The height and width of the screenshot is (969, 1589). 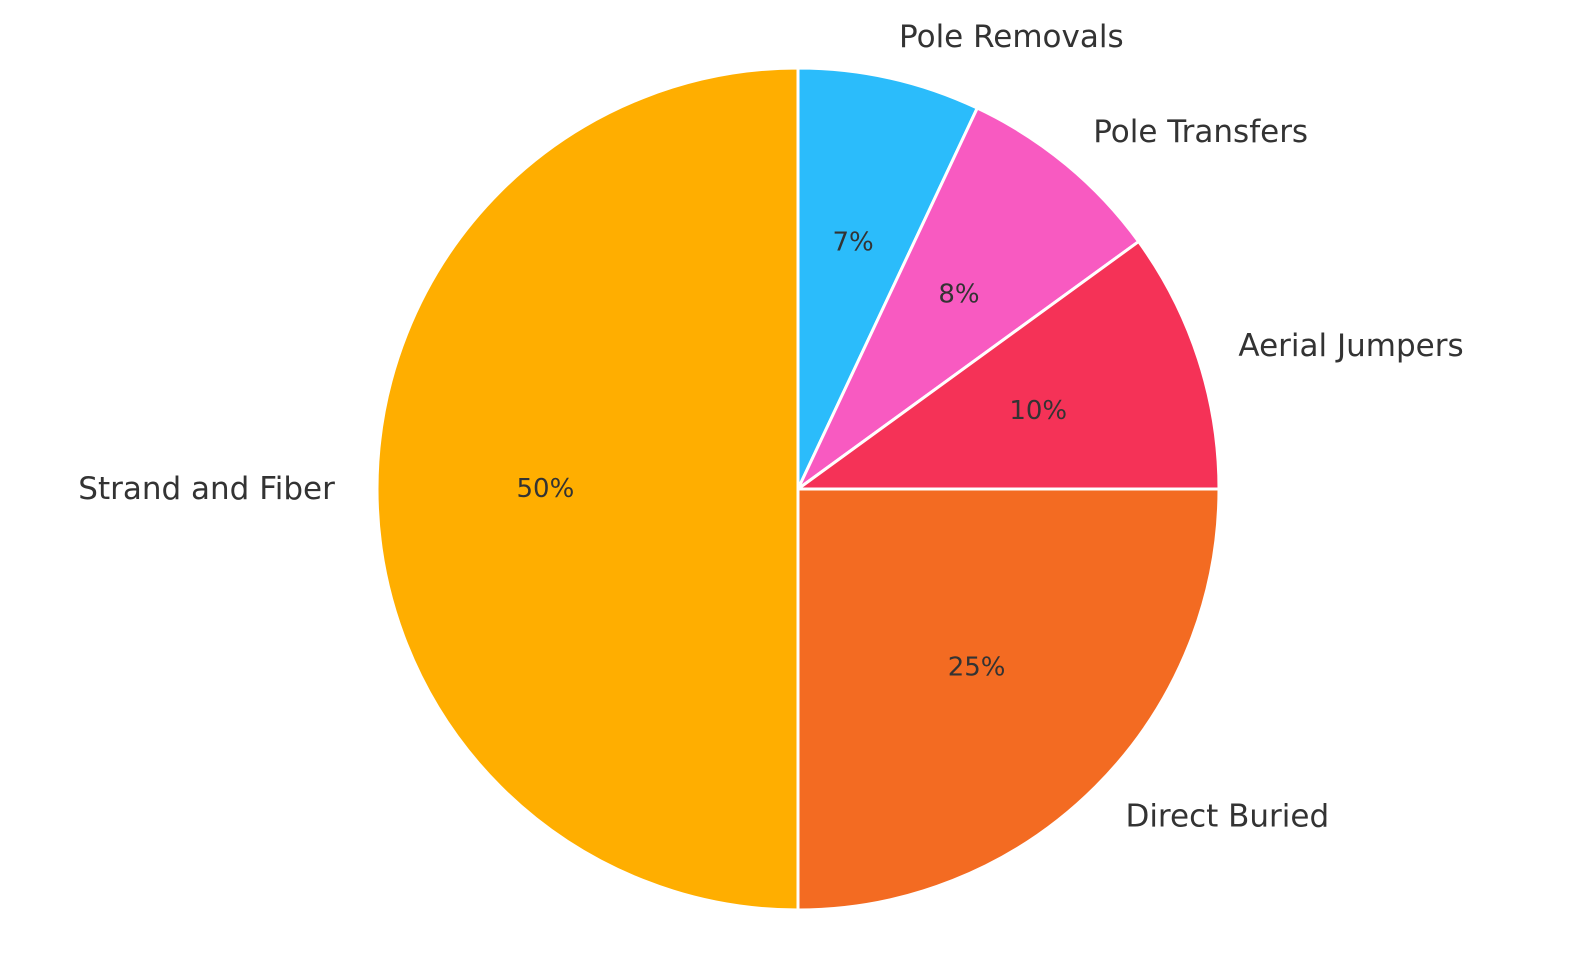 I want to click on pie-slice-pole-transfers, so click(x=968, y=298).